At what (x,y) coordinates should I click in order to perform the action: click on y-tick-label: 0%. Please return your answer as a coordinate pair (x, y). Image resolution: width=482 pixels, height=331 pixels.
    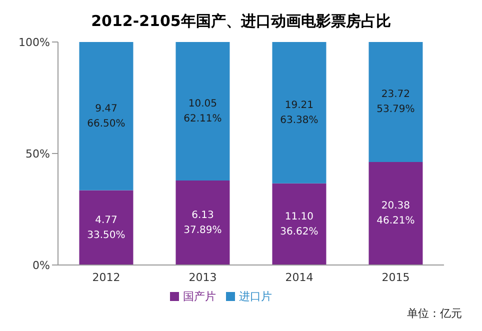
    Looking at the image, I should click on (41, 265).